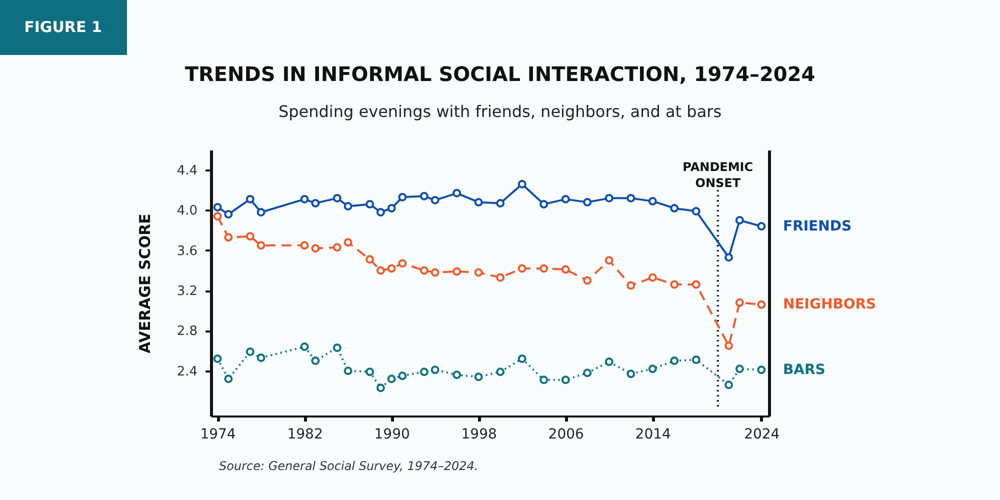 The width and height of the screenshot is (1000, 500). I want to click on x-tick-label: 2006, so click(566, 434).